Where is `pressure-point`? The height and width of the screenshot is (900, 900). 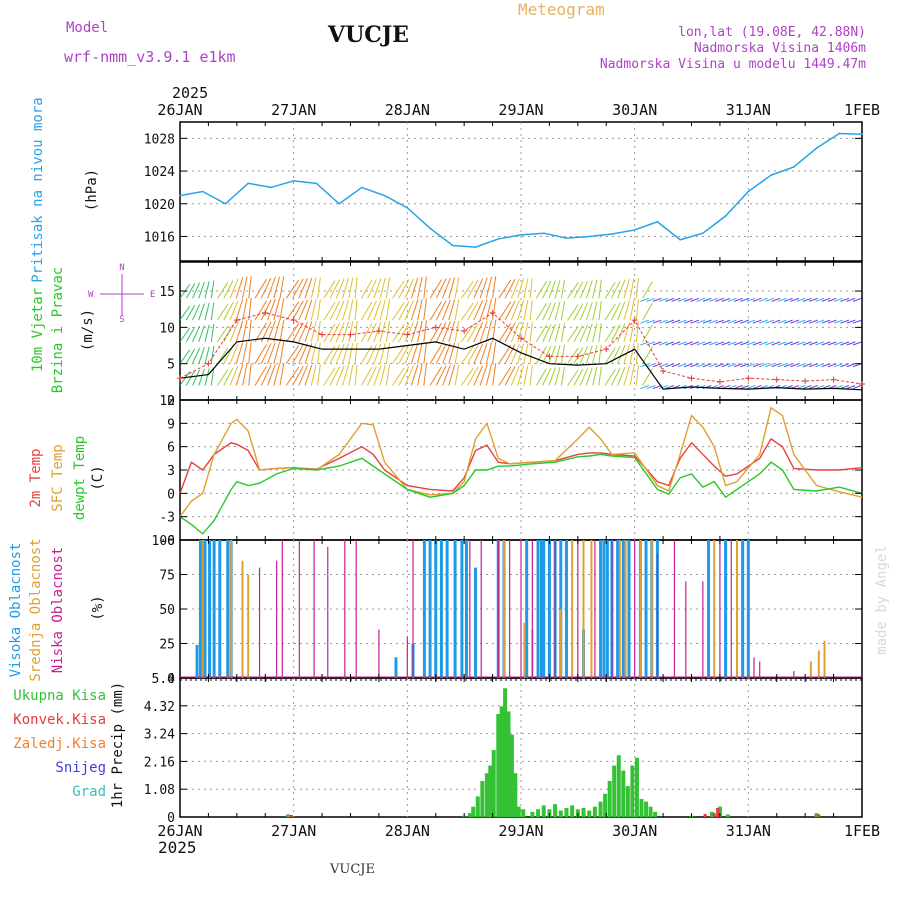 pressure-point is located at coordinates (475, 247).